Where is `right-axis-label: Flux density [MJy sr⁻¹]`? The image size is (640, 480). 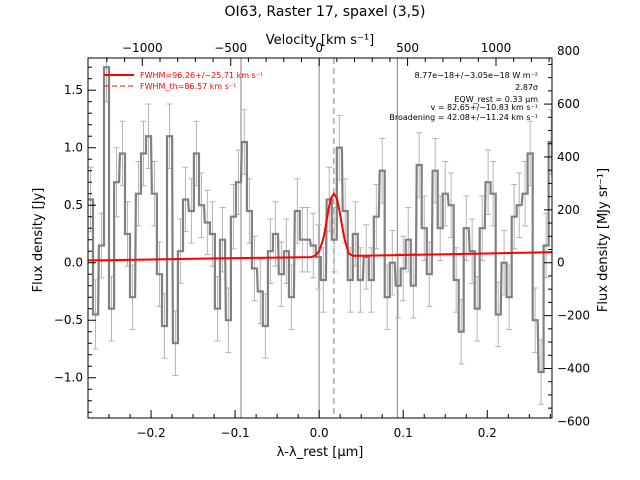 right-axis-label: Flux density [MJy sr⁻¹] is located at coordinates (603, 240).